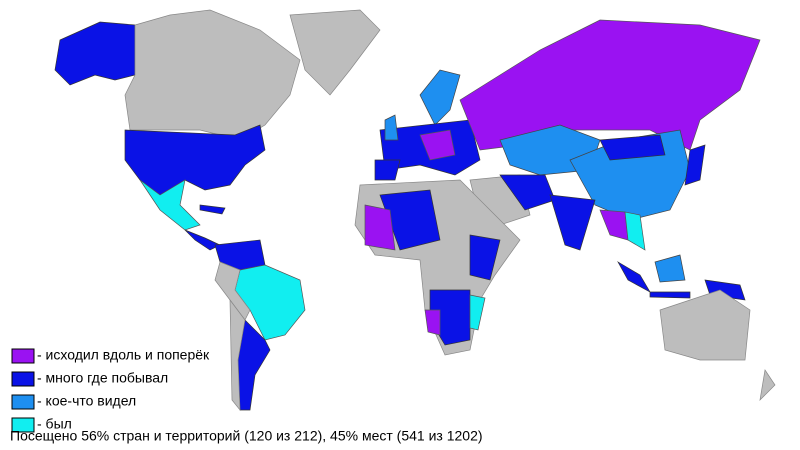  I want to click on legend-label: - исходил вдоль и поперёк, so click(123, 355).